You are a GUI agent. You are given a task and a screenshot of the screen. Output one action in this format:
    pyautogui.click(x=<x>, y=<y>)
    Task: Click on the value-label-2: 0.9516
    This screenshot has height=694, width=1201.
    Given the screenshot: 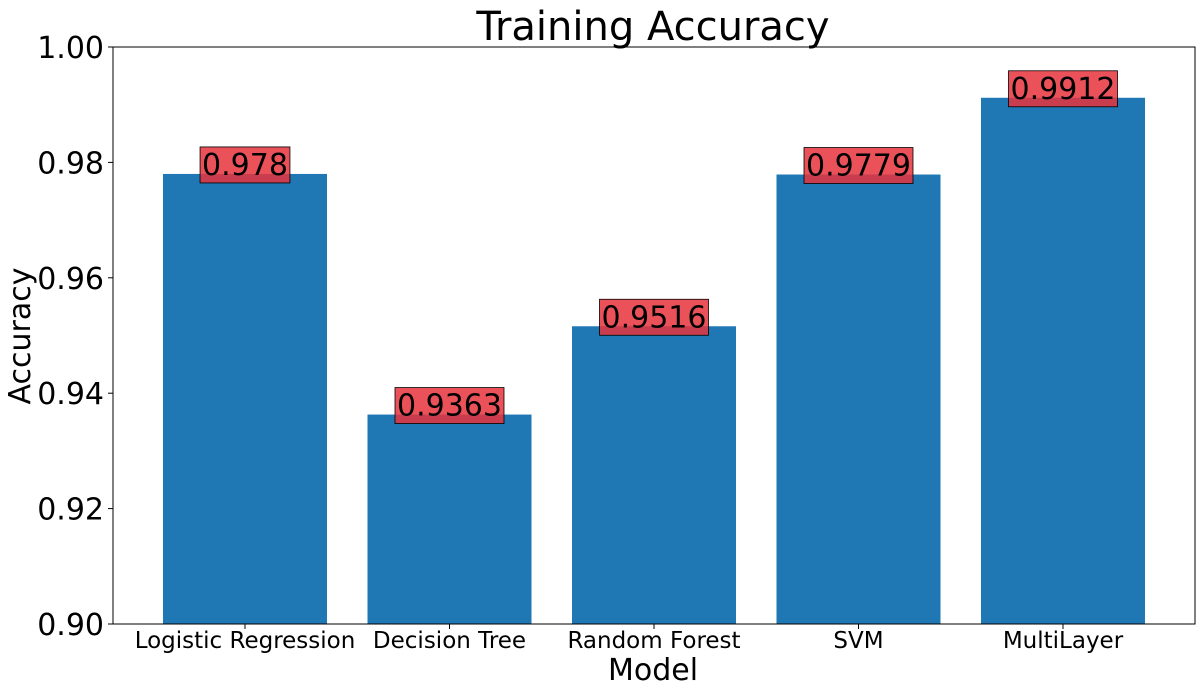 What is the action you would take?
    pyautogui.click(x=654, y=317)
    